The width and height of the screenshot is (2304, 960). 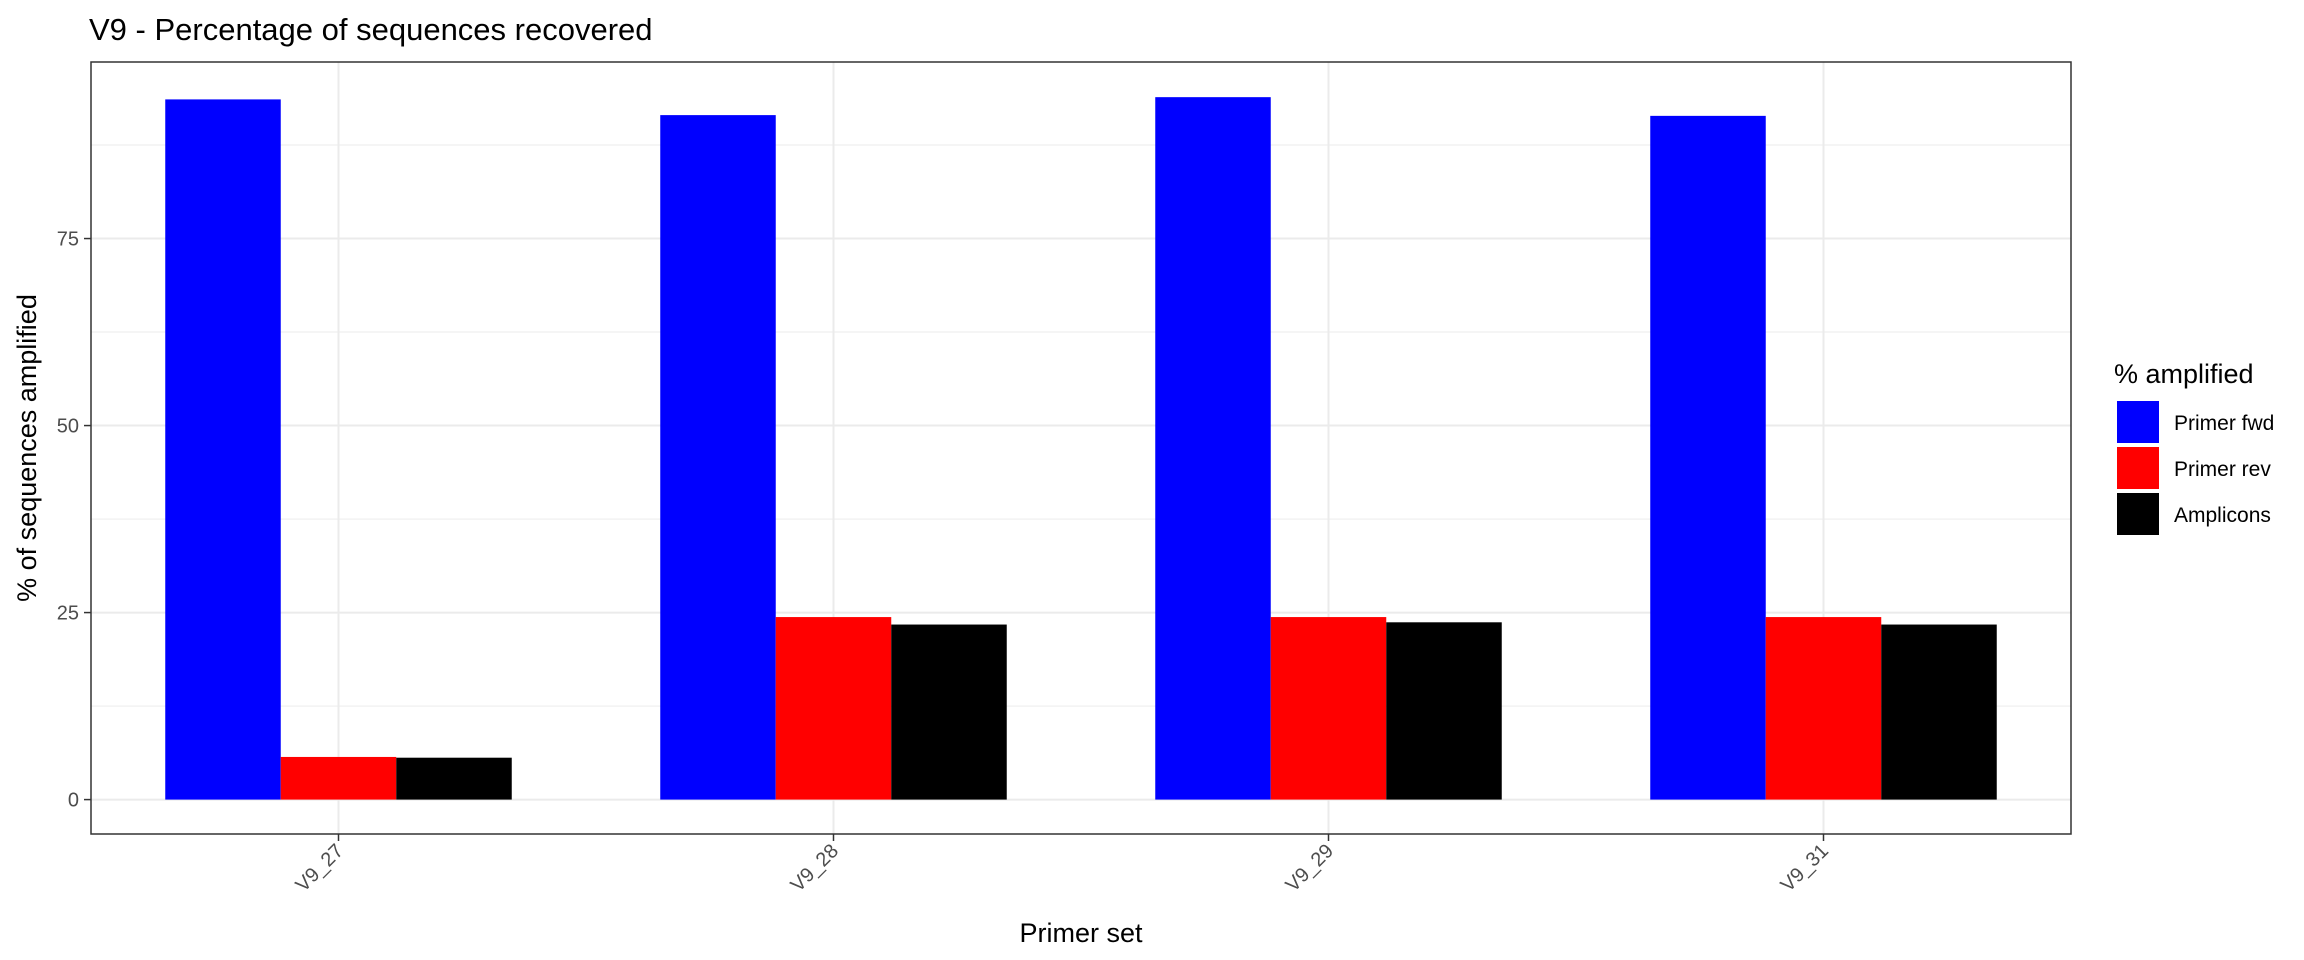 I want to click on x-tick-label: V9_28, so click(x=815, y=868).